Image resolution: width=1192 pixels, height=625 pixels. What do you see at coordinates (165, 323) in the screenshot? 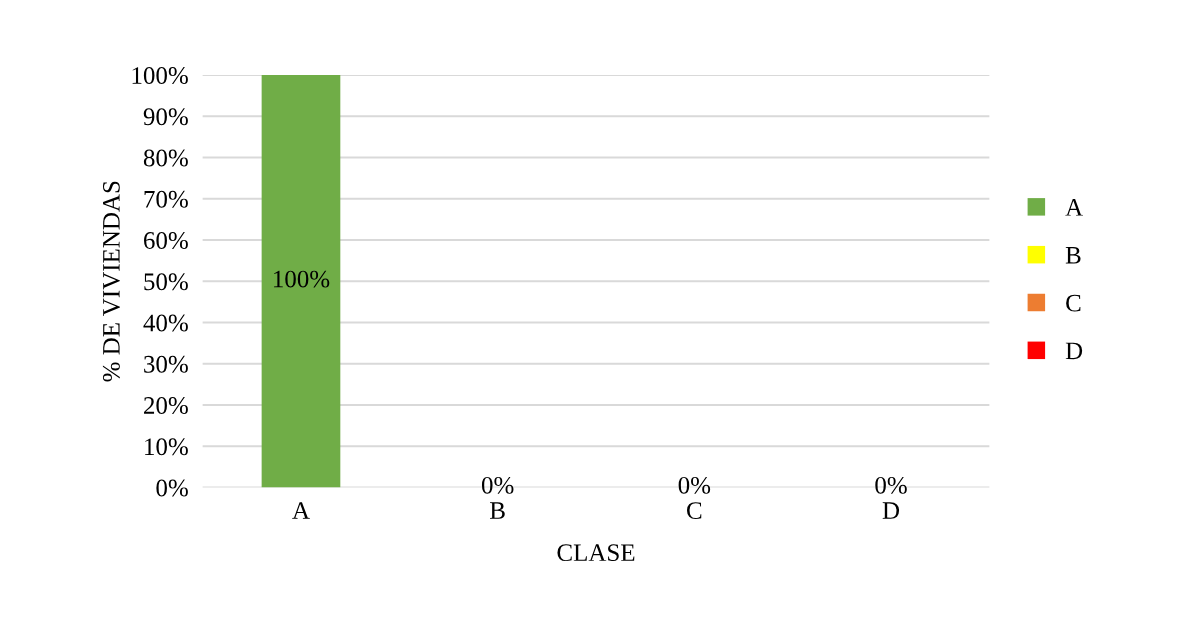
I see `y-tick-label: 40%` at bounding box center [165, 323].